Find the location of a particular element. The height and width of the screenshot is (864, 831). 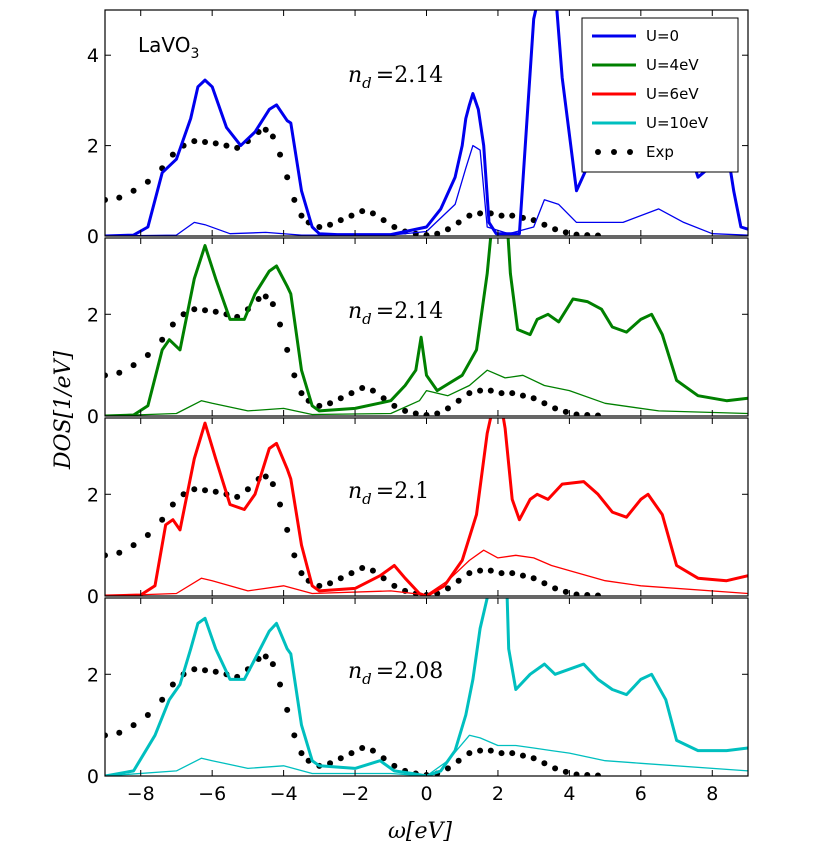

nd-value: =2.14 is located at coordinates (409, 75).